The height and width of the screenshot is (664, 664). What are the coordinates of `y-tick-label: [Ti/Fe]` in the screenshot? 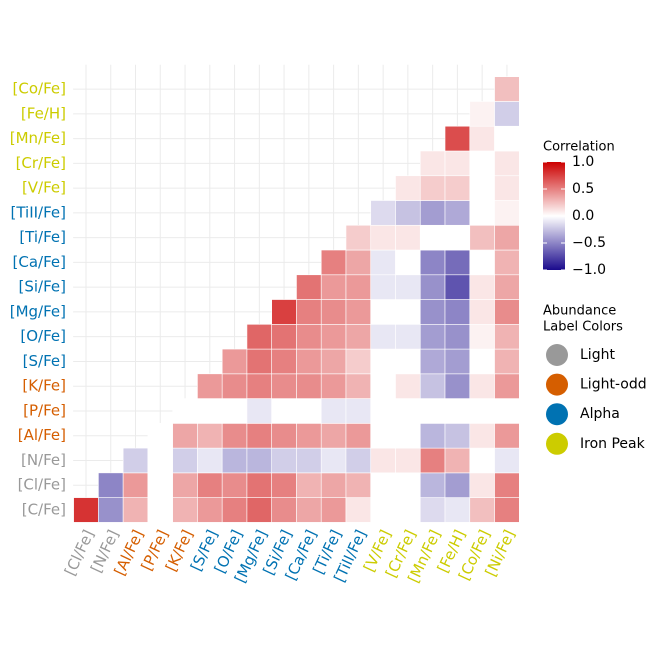 It's located at (42, 237).